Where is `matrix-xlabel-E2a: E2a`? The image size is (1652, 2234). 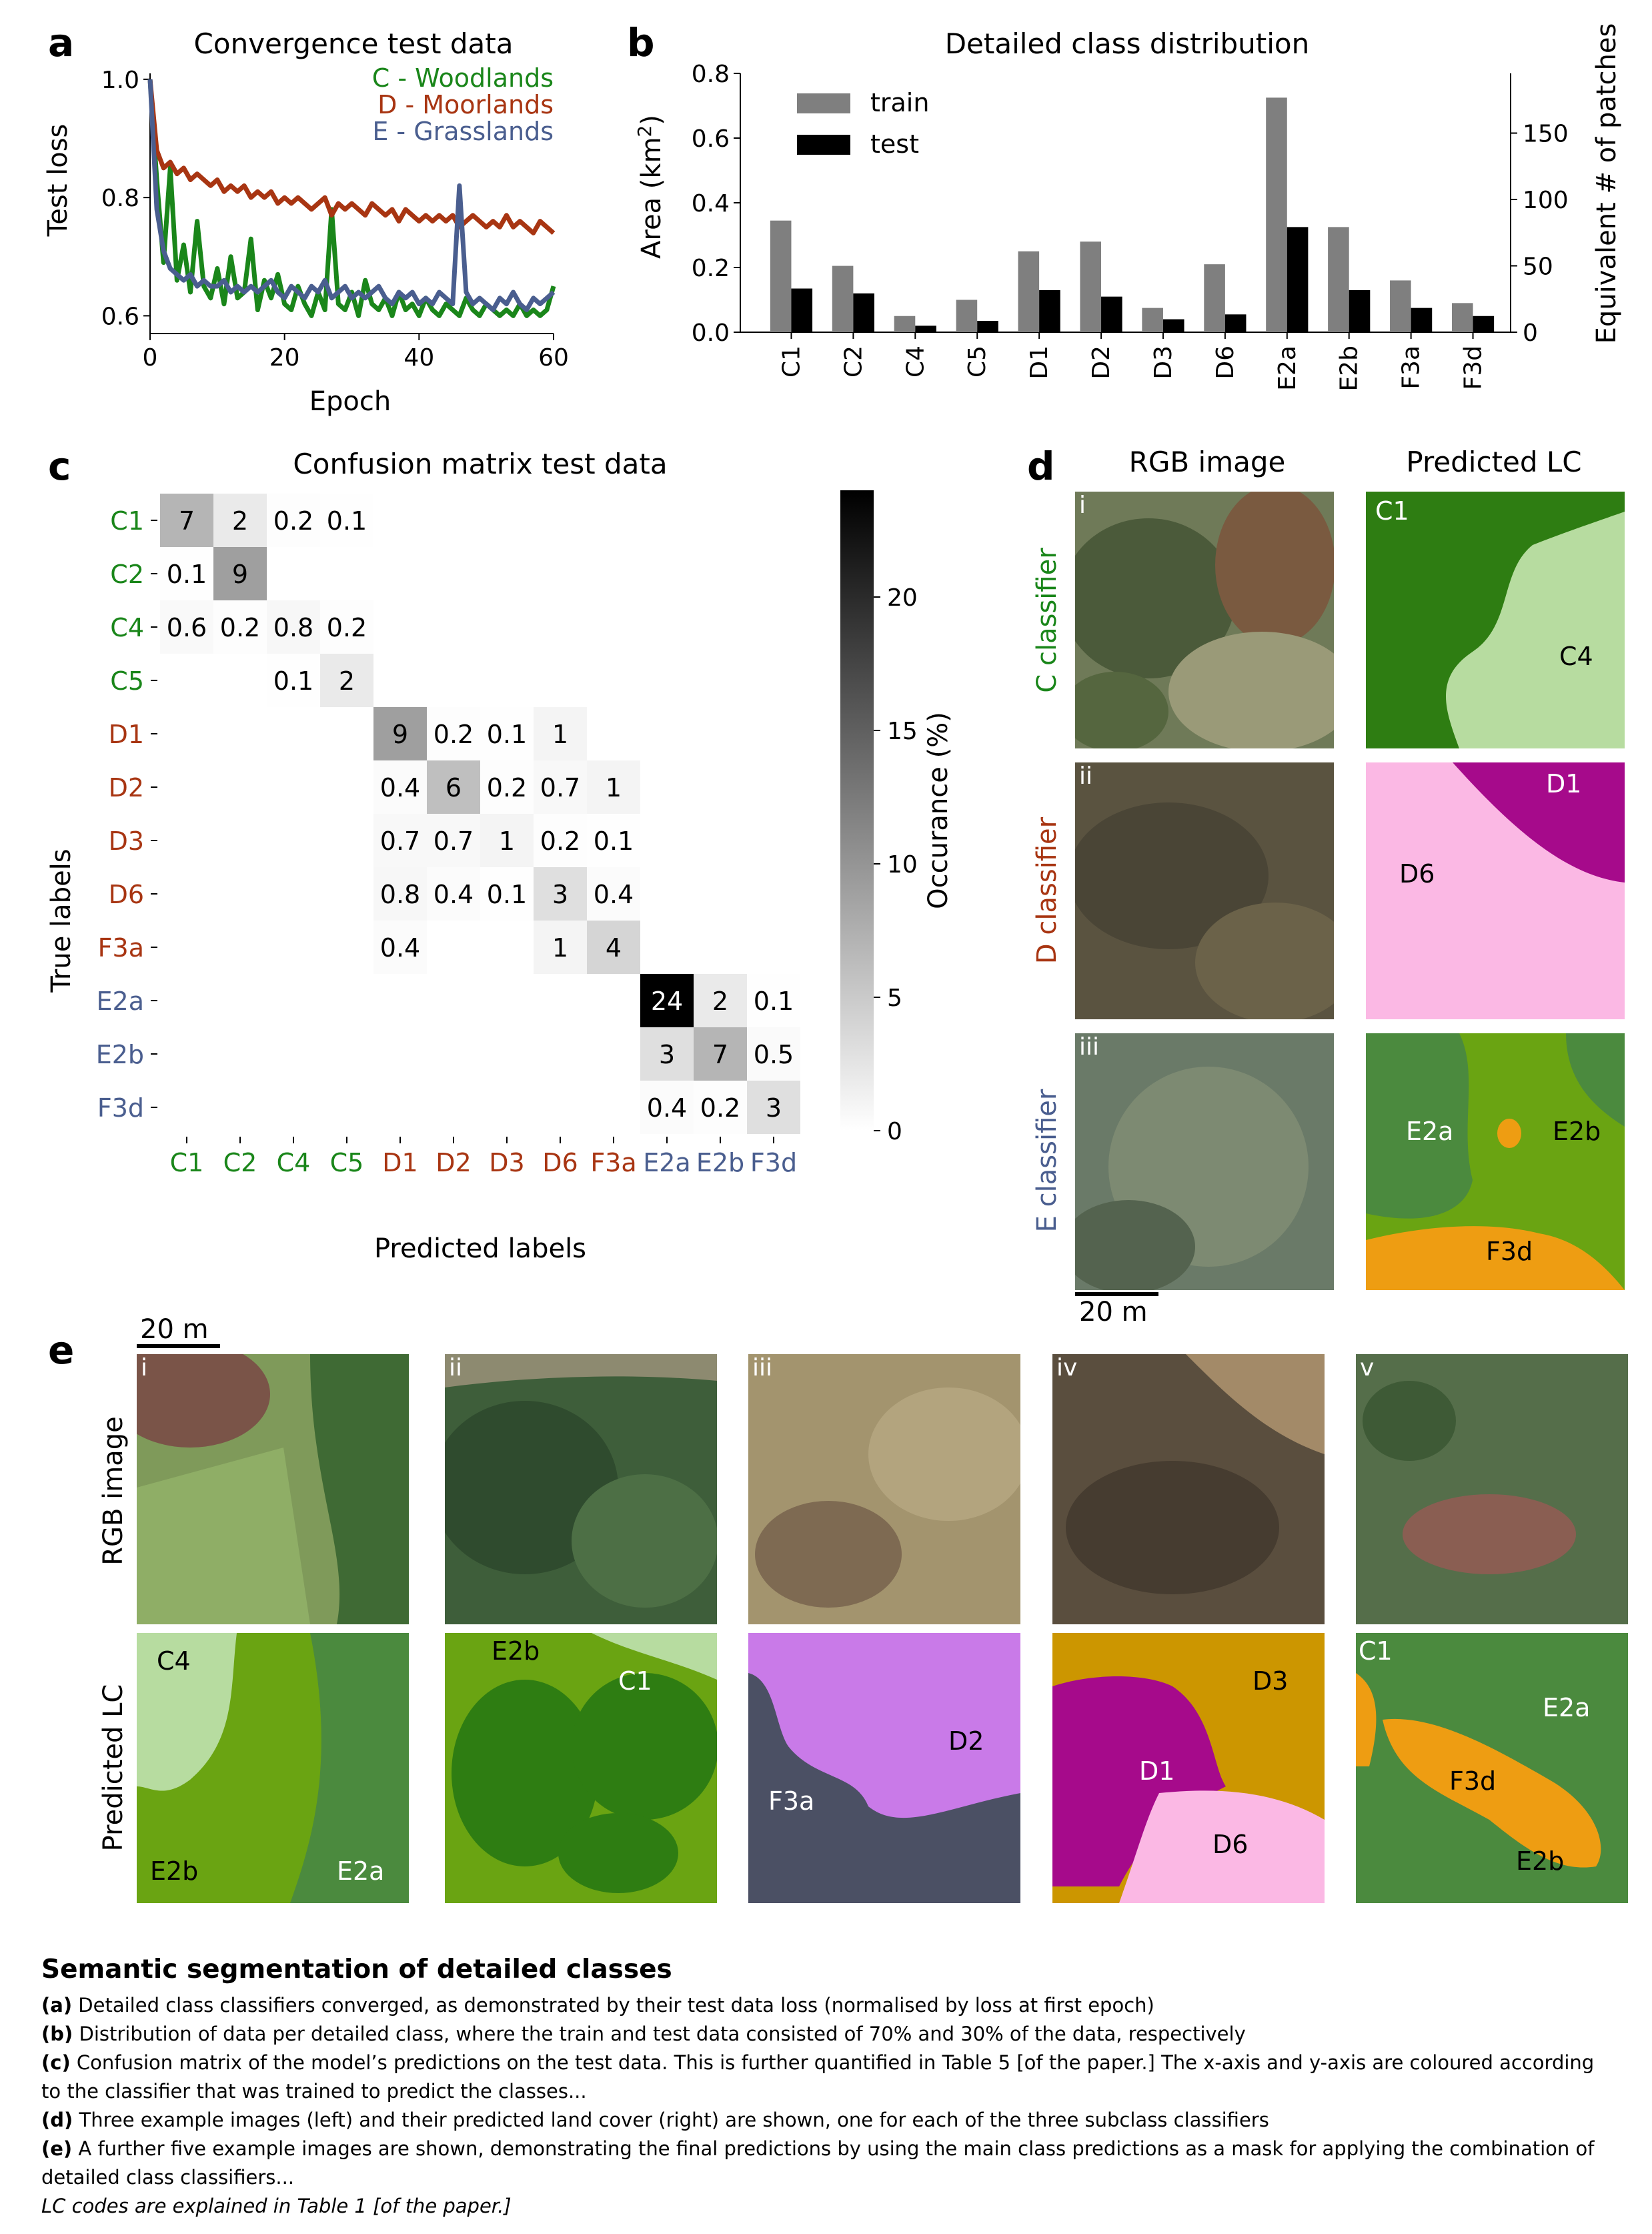 matrix-xlabel-E2a: E2a is located at coordinates (666, 1162).